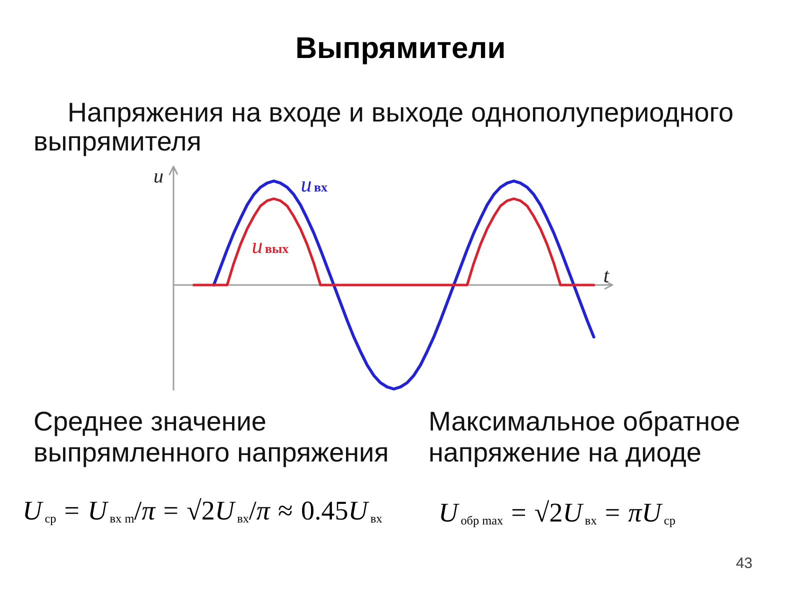 Image resolution: width=800 pixels, height=600 pixels. I want to click on text: Максимальное обратное напряжение на диоде, so click(584, 437).